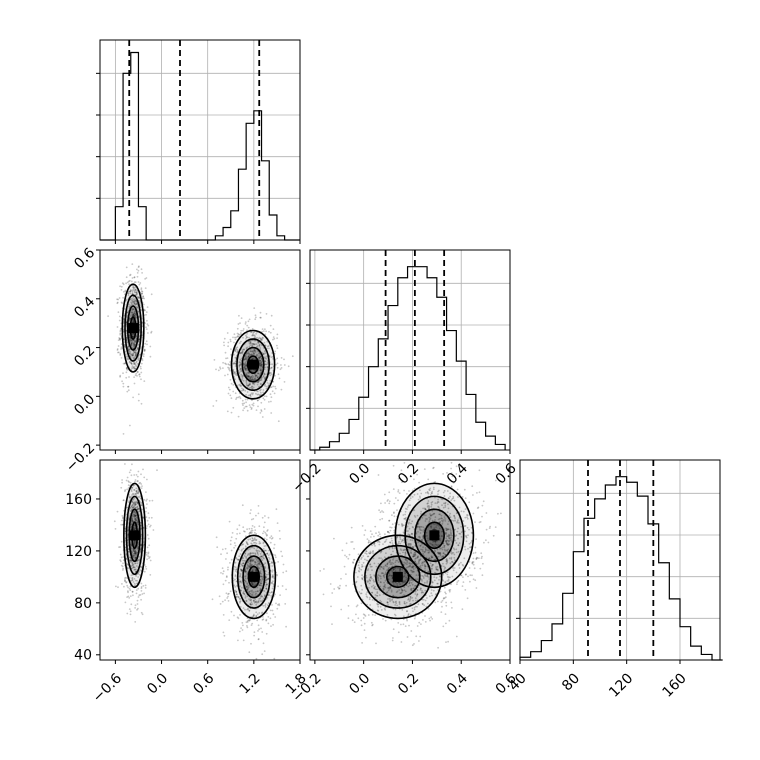  I want to click on axes-frame, so click(410, 350).